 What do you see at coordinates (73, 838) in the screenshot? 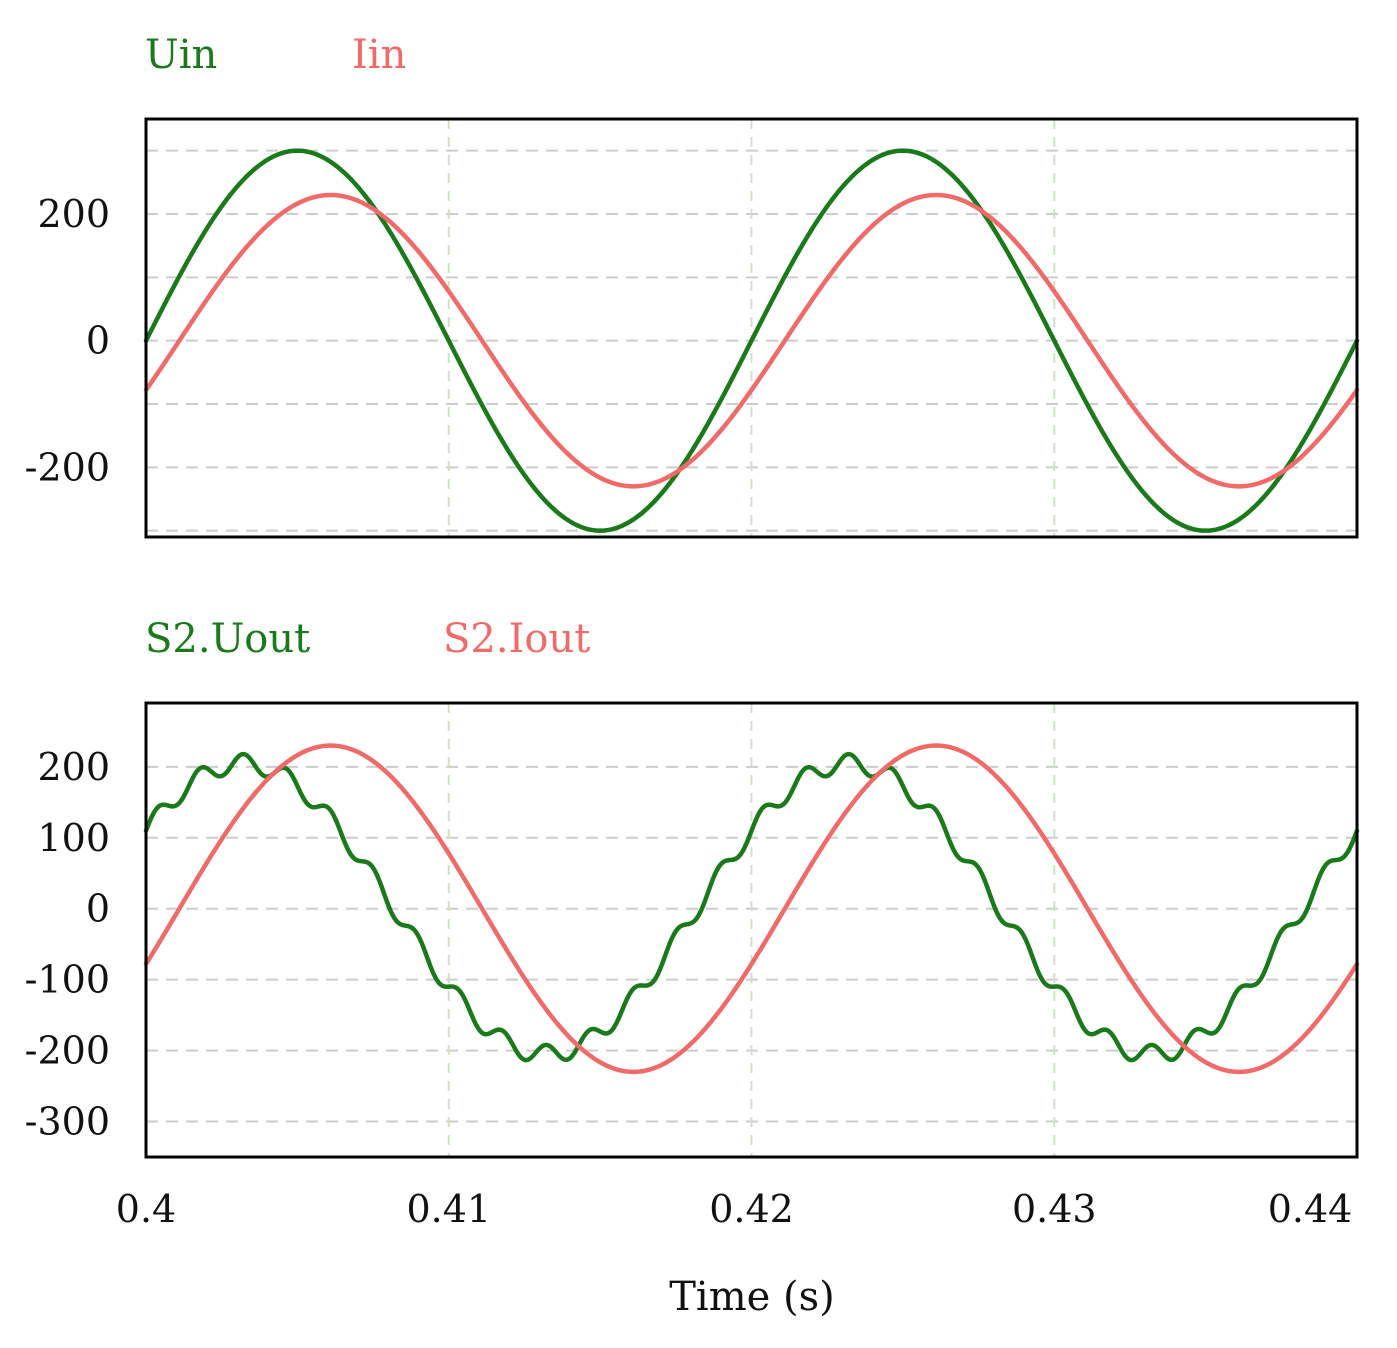
I see `bottom-y-tick-label: 100` at bounding box center [73, 838].